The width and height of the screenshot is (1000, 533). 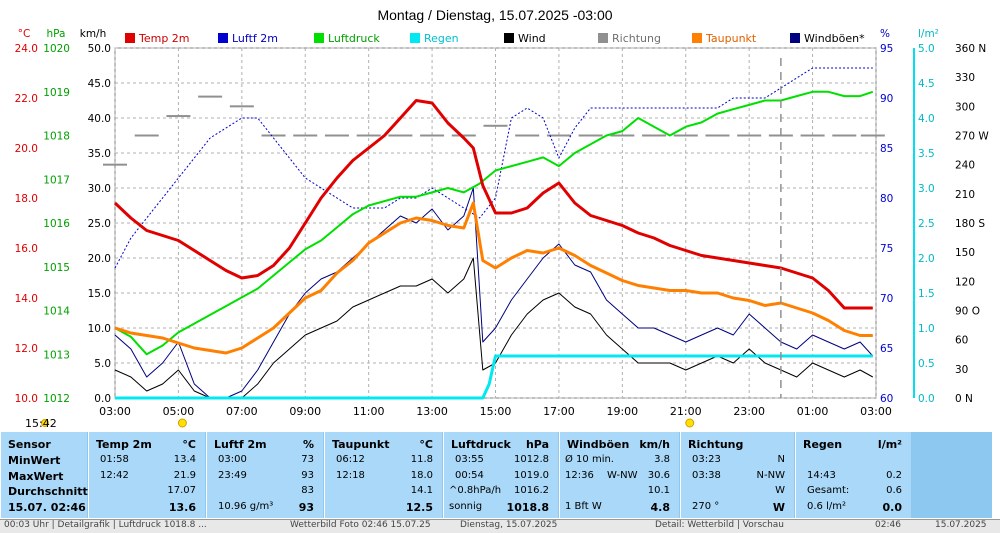 What do you see at coordinates (965, 253) in the screenshot?
I see `direction-tick-label: 150` at bounding box center [965, 253].